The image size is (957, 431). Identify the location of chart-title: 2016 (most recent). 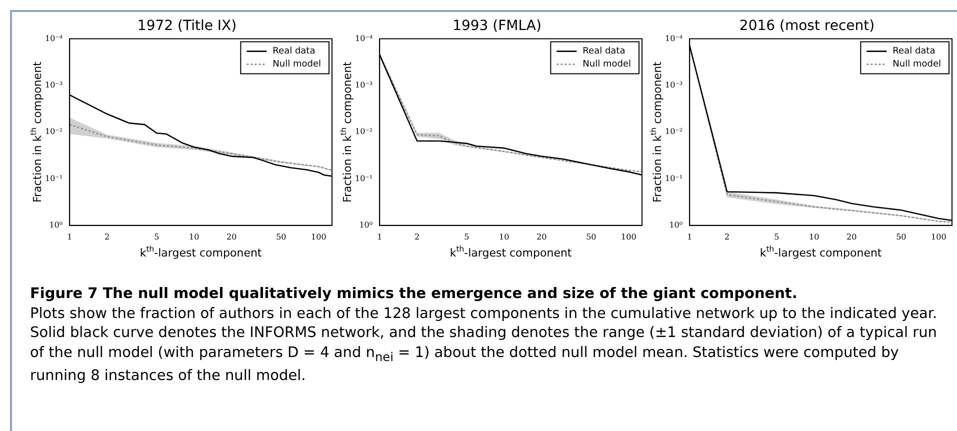
(807, 26).